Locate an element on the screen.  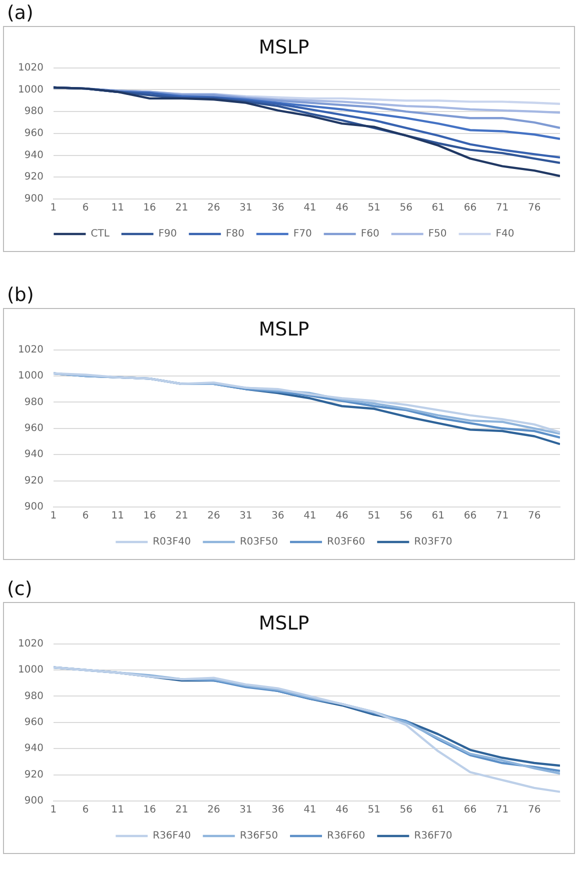
legend-label: R36F50 is located at coordinates (259, 836).